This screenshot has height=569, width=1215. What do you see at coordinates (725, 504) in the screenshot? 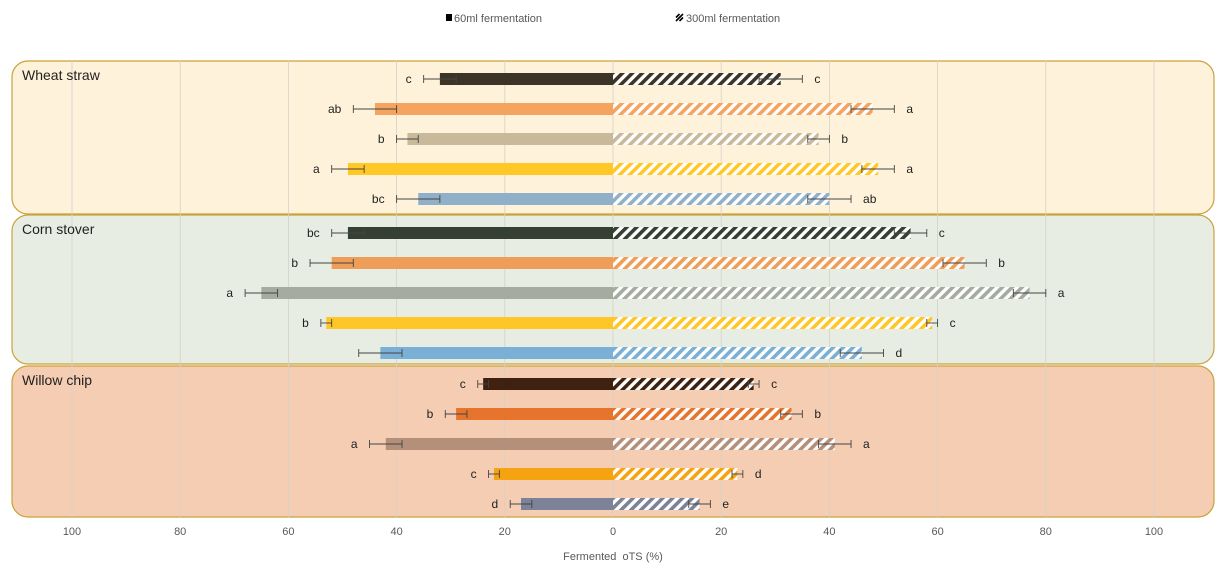
I see `sig-label-300ml: e` at bounding box center [725, 504].